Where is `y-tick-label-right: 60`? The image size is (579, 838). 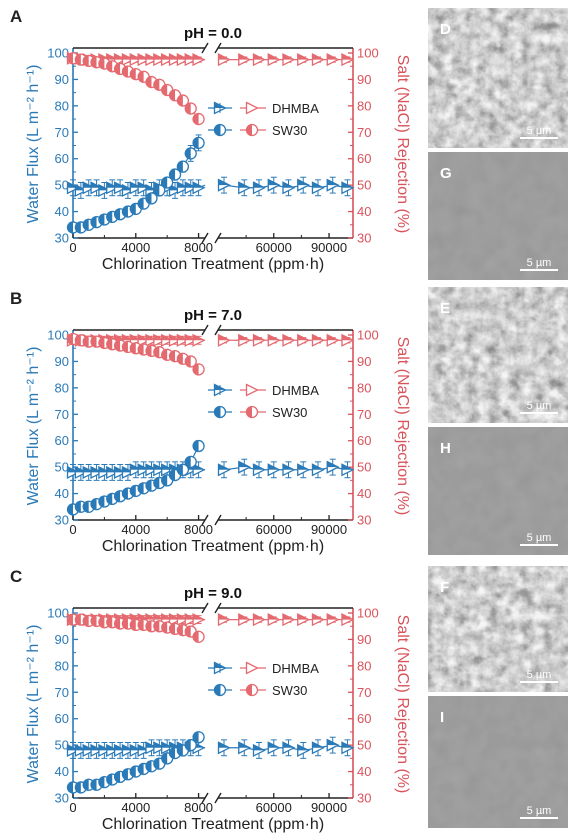
y-tick-label-right: 60 is located at coordinates (364, 718).